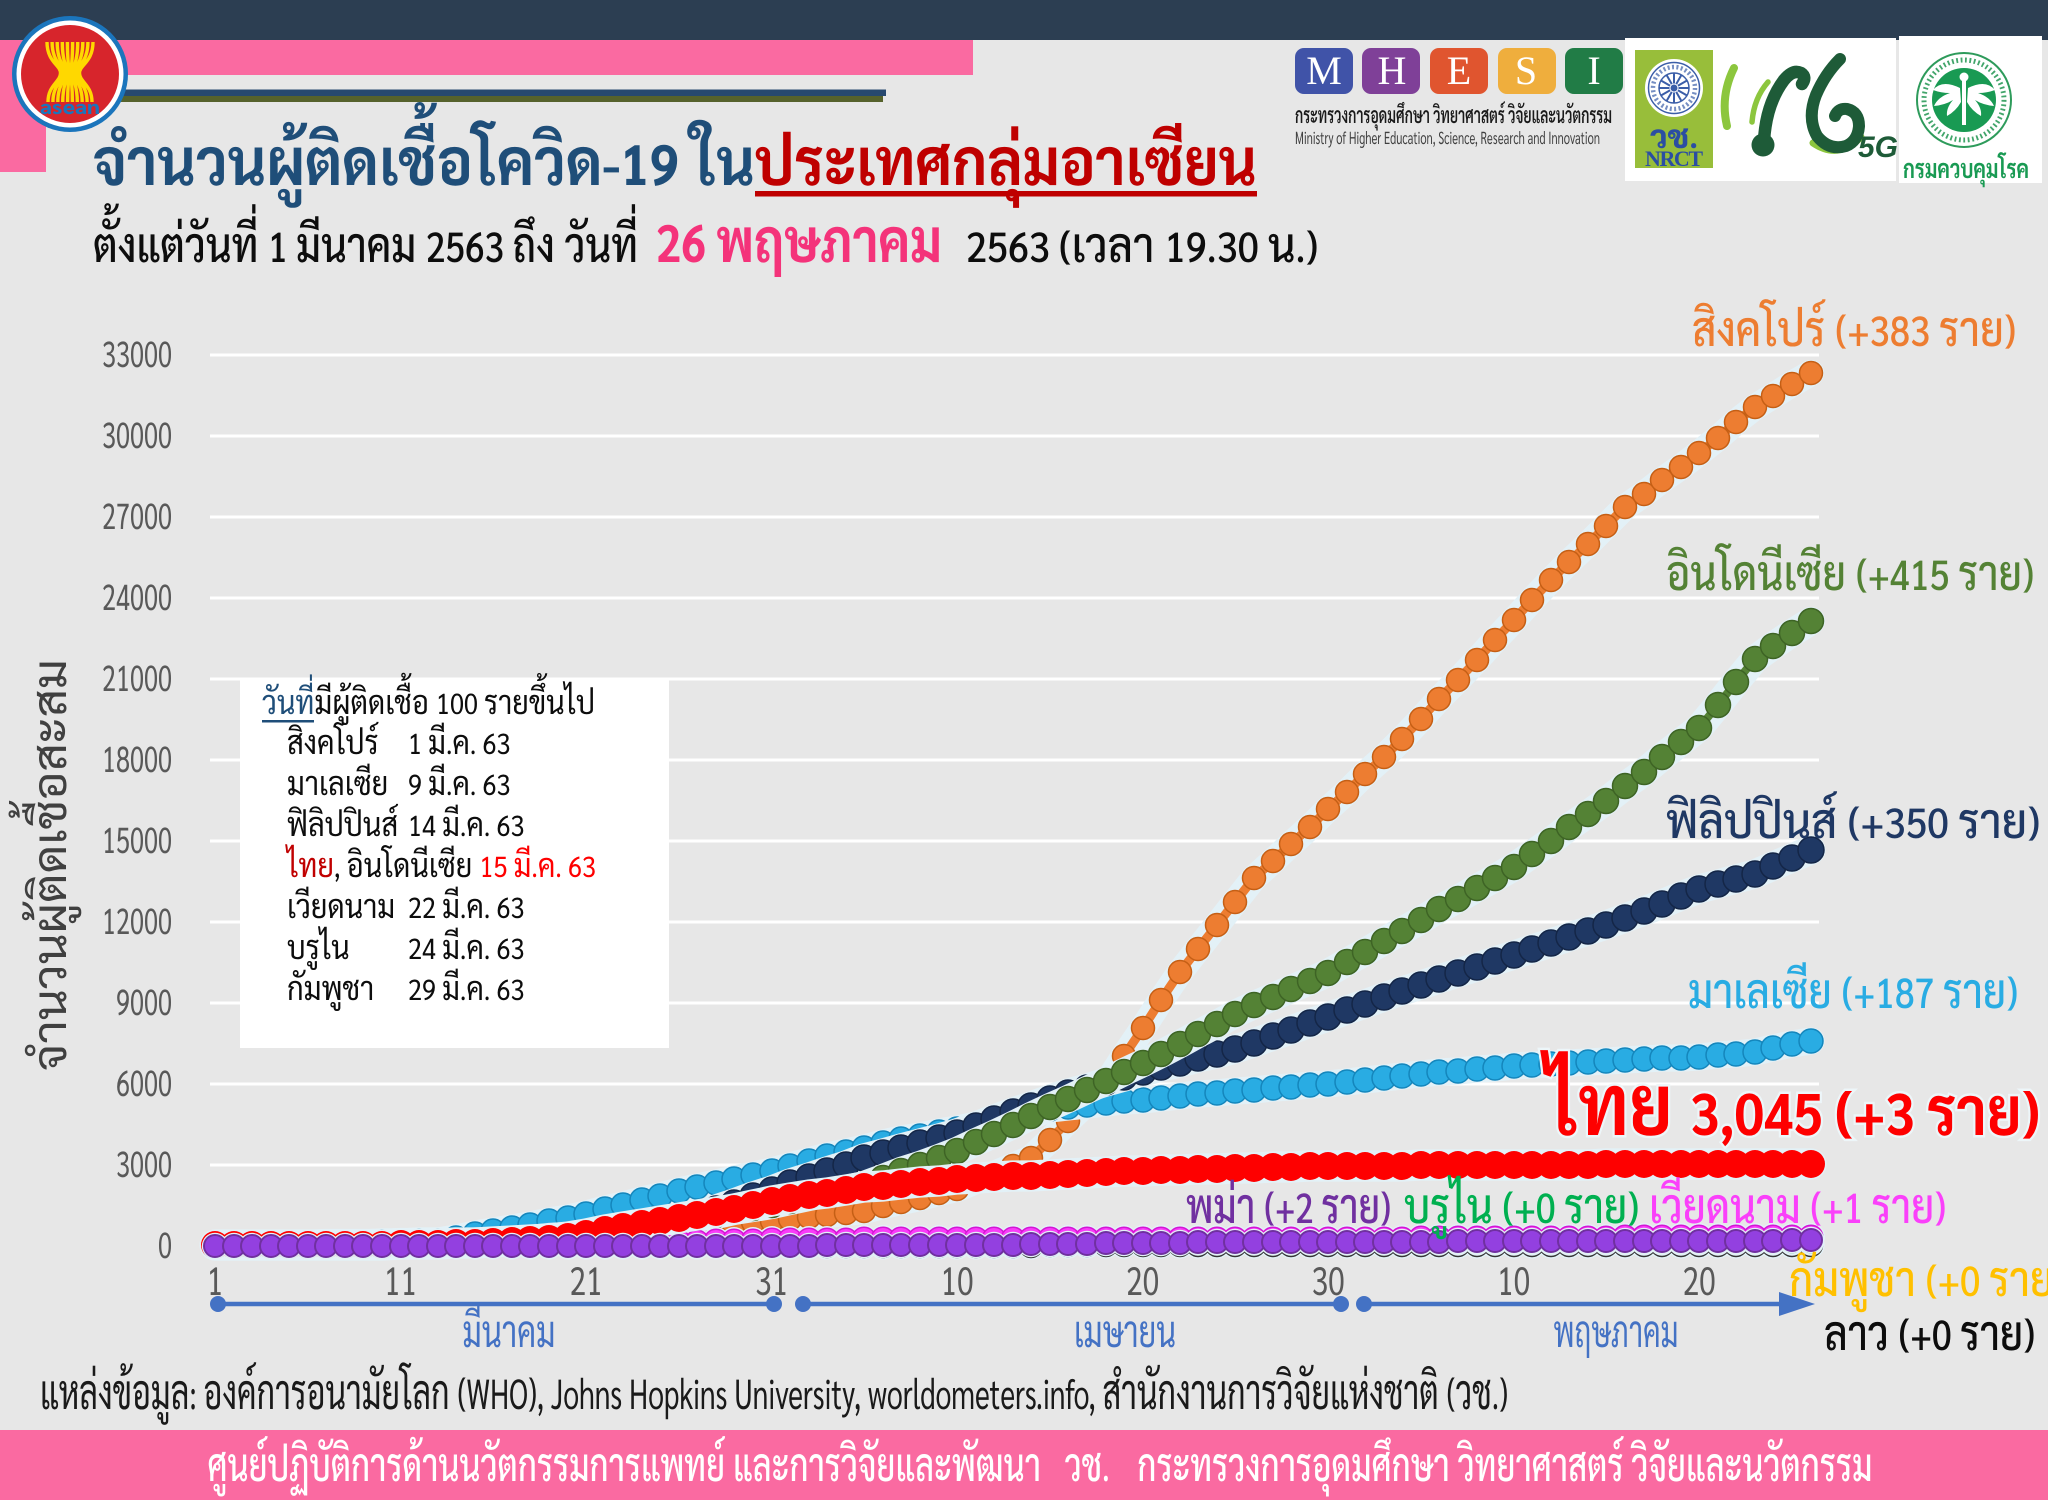  What do you see at coordinates (1674, 158) in the screenshot?
I see `svg-text: NRCT` at bounding box center [1674, 158].